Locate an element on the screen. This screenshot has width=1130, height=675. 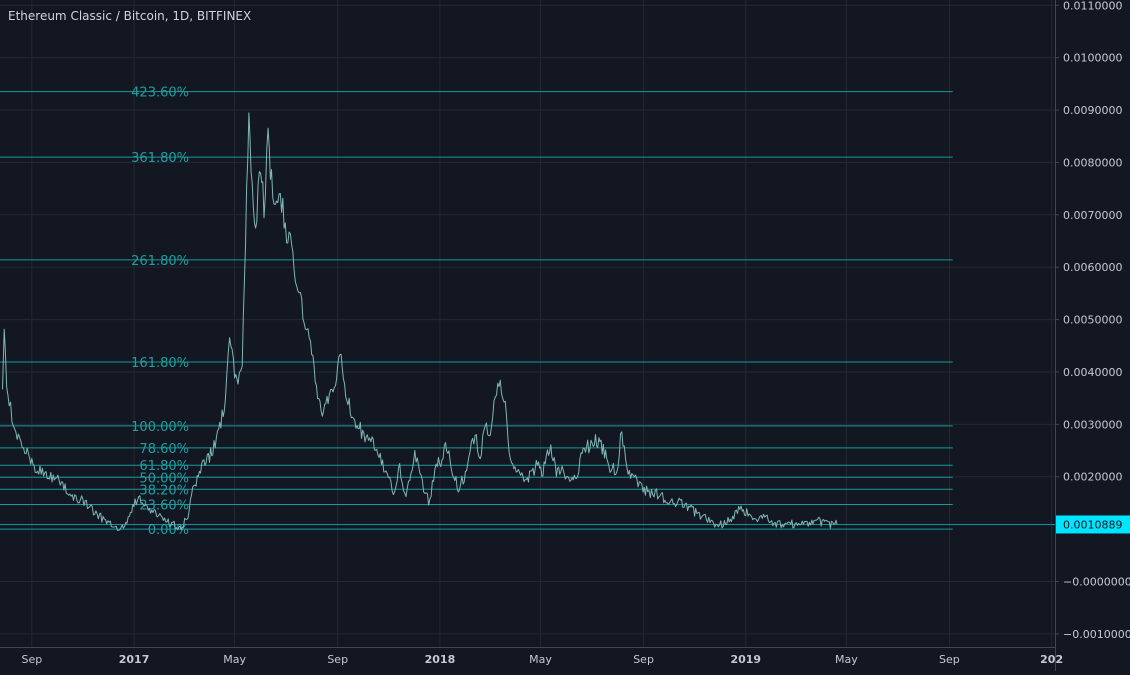
fib-level-label: 423.60% is located at coordinates (160, 93).